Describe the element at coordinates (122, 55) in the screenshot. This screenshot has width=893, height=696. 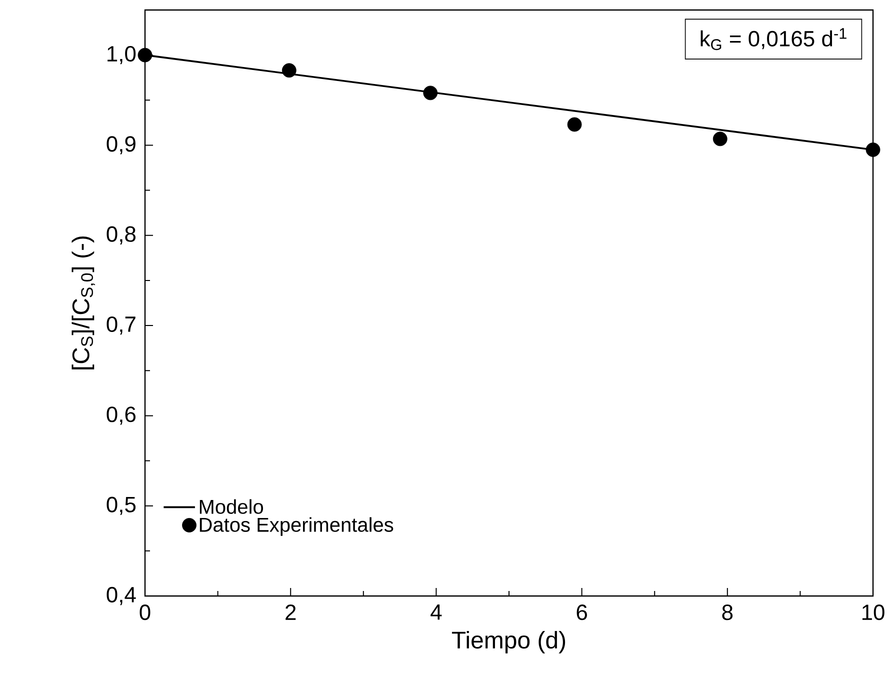
I see `y-tick-label: 1,0` at that location.